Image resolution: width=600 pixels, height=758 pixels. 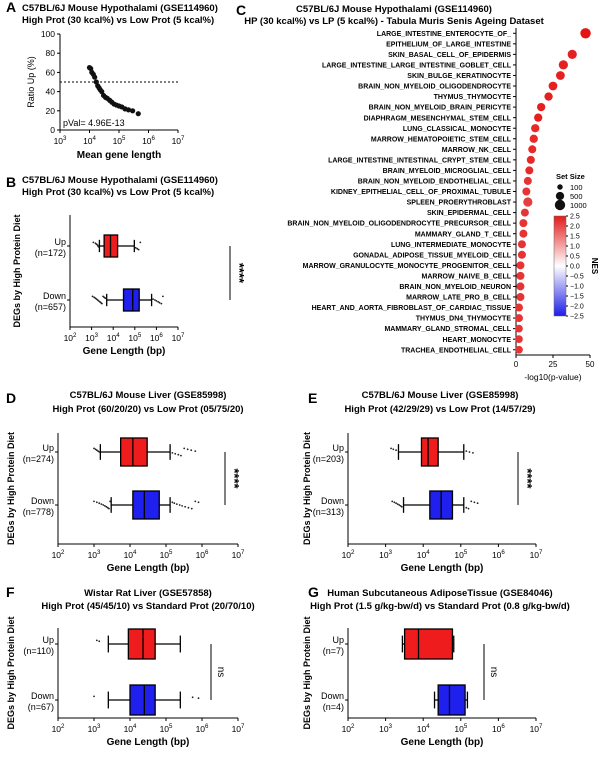 What do you see at coordinates (435, 182) in the screenshot?
I see `panel-c-category-label: BRAIN_NON_MYELOID_ENDOTHELIAL_CELL` at bounding box center [435, 182].